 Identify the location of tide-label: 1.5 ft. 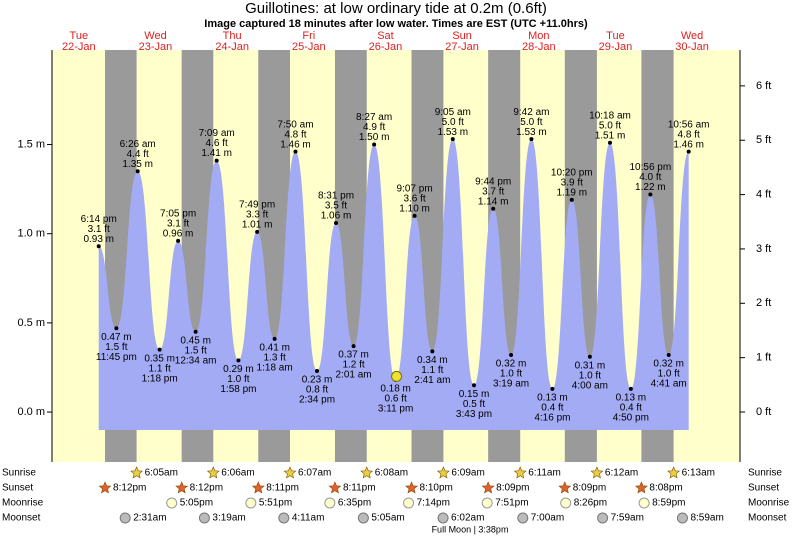
(196, 350).